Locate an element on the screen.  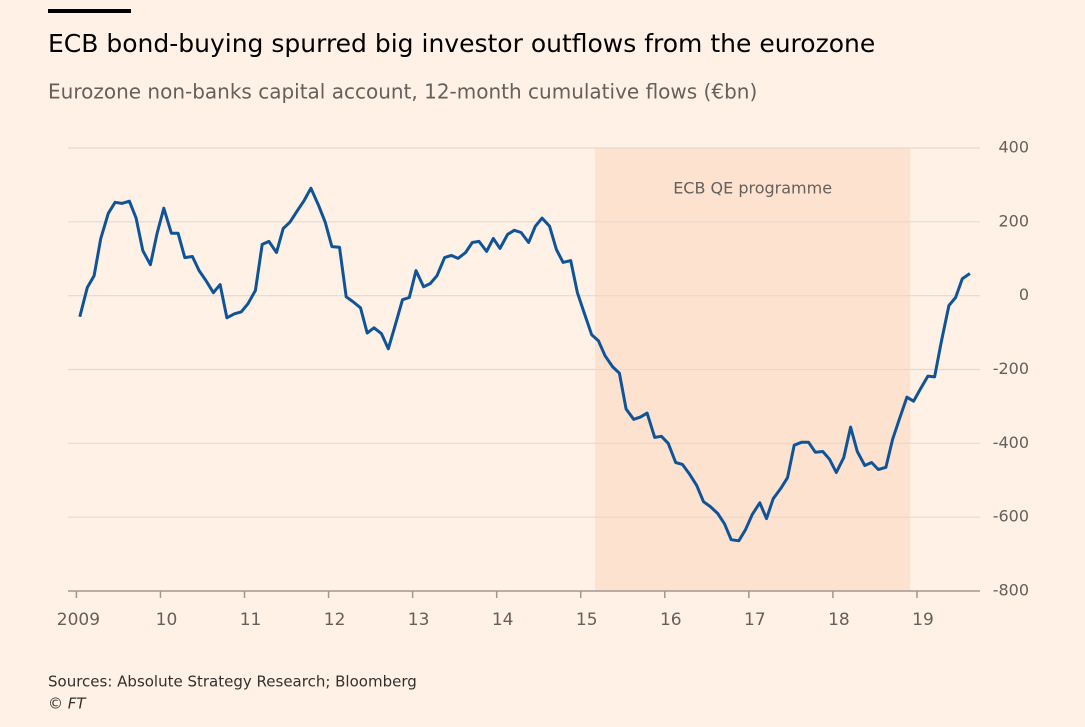
y-tick-label: -200 is located at coordinates (1011, 368).